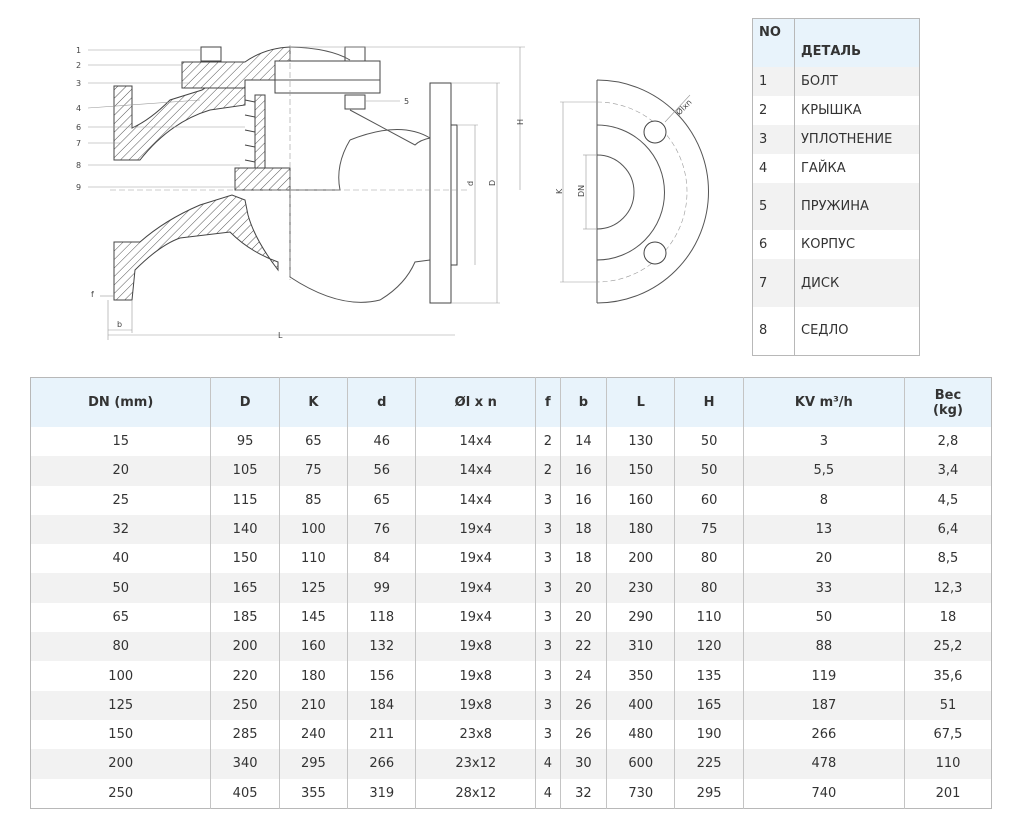  I want to click on flange-end-view: K DN Ølxn, so click(632, 191).